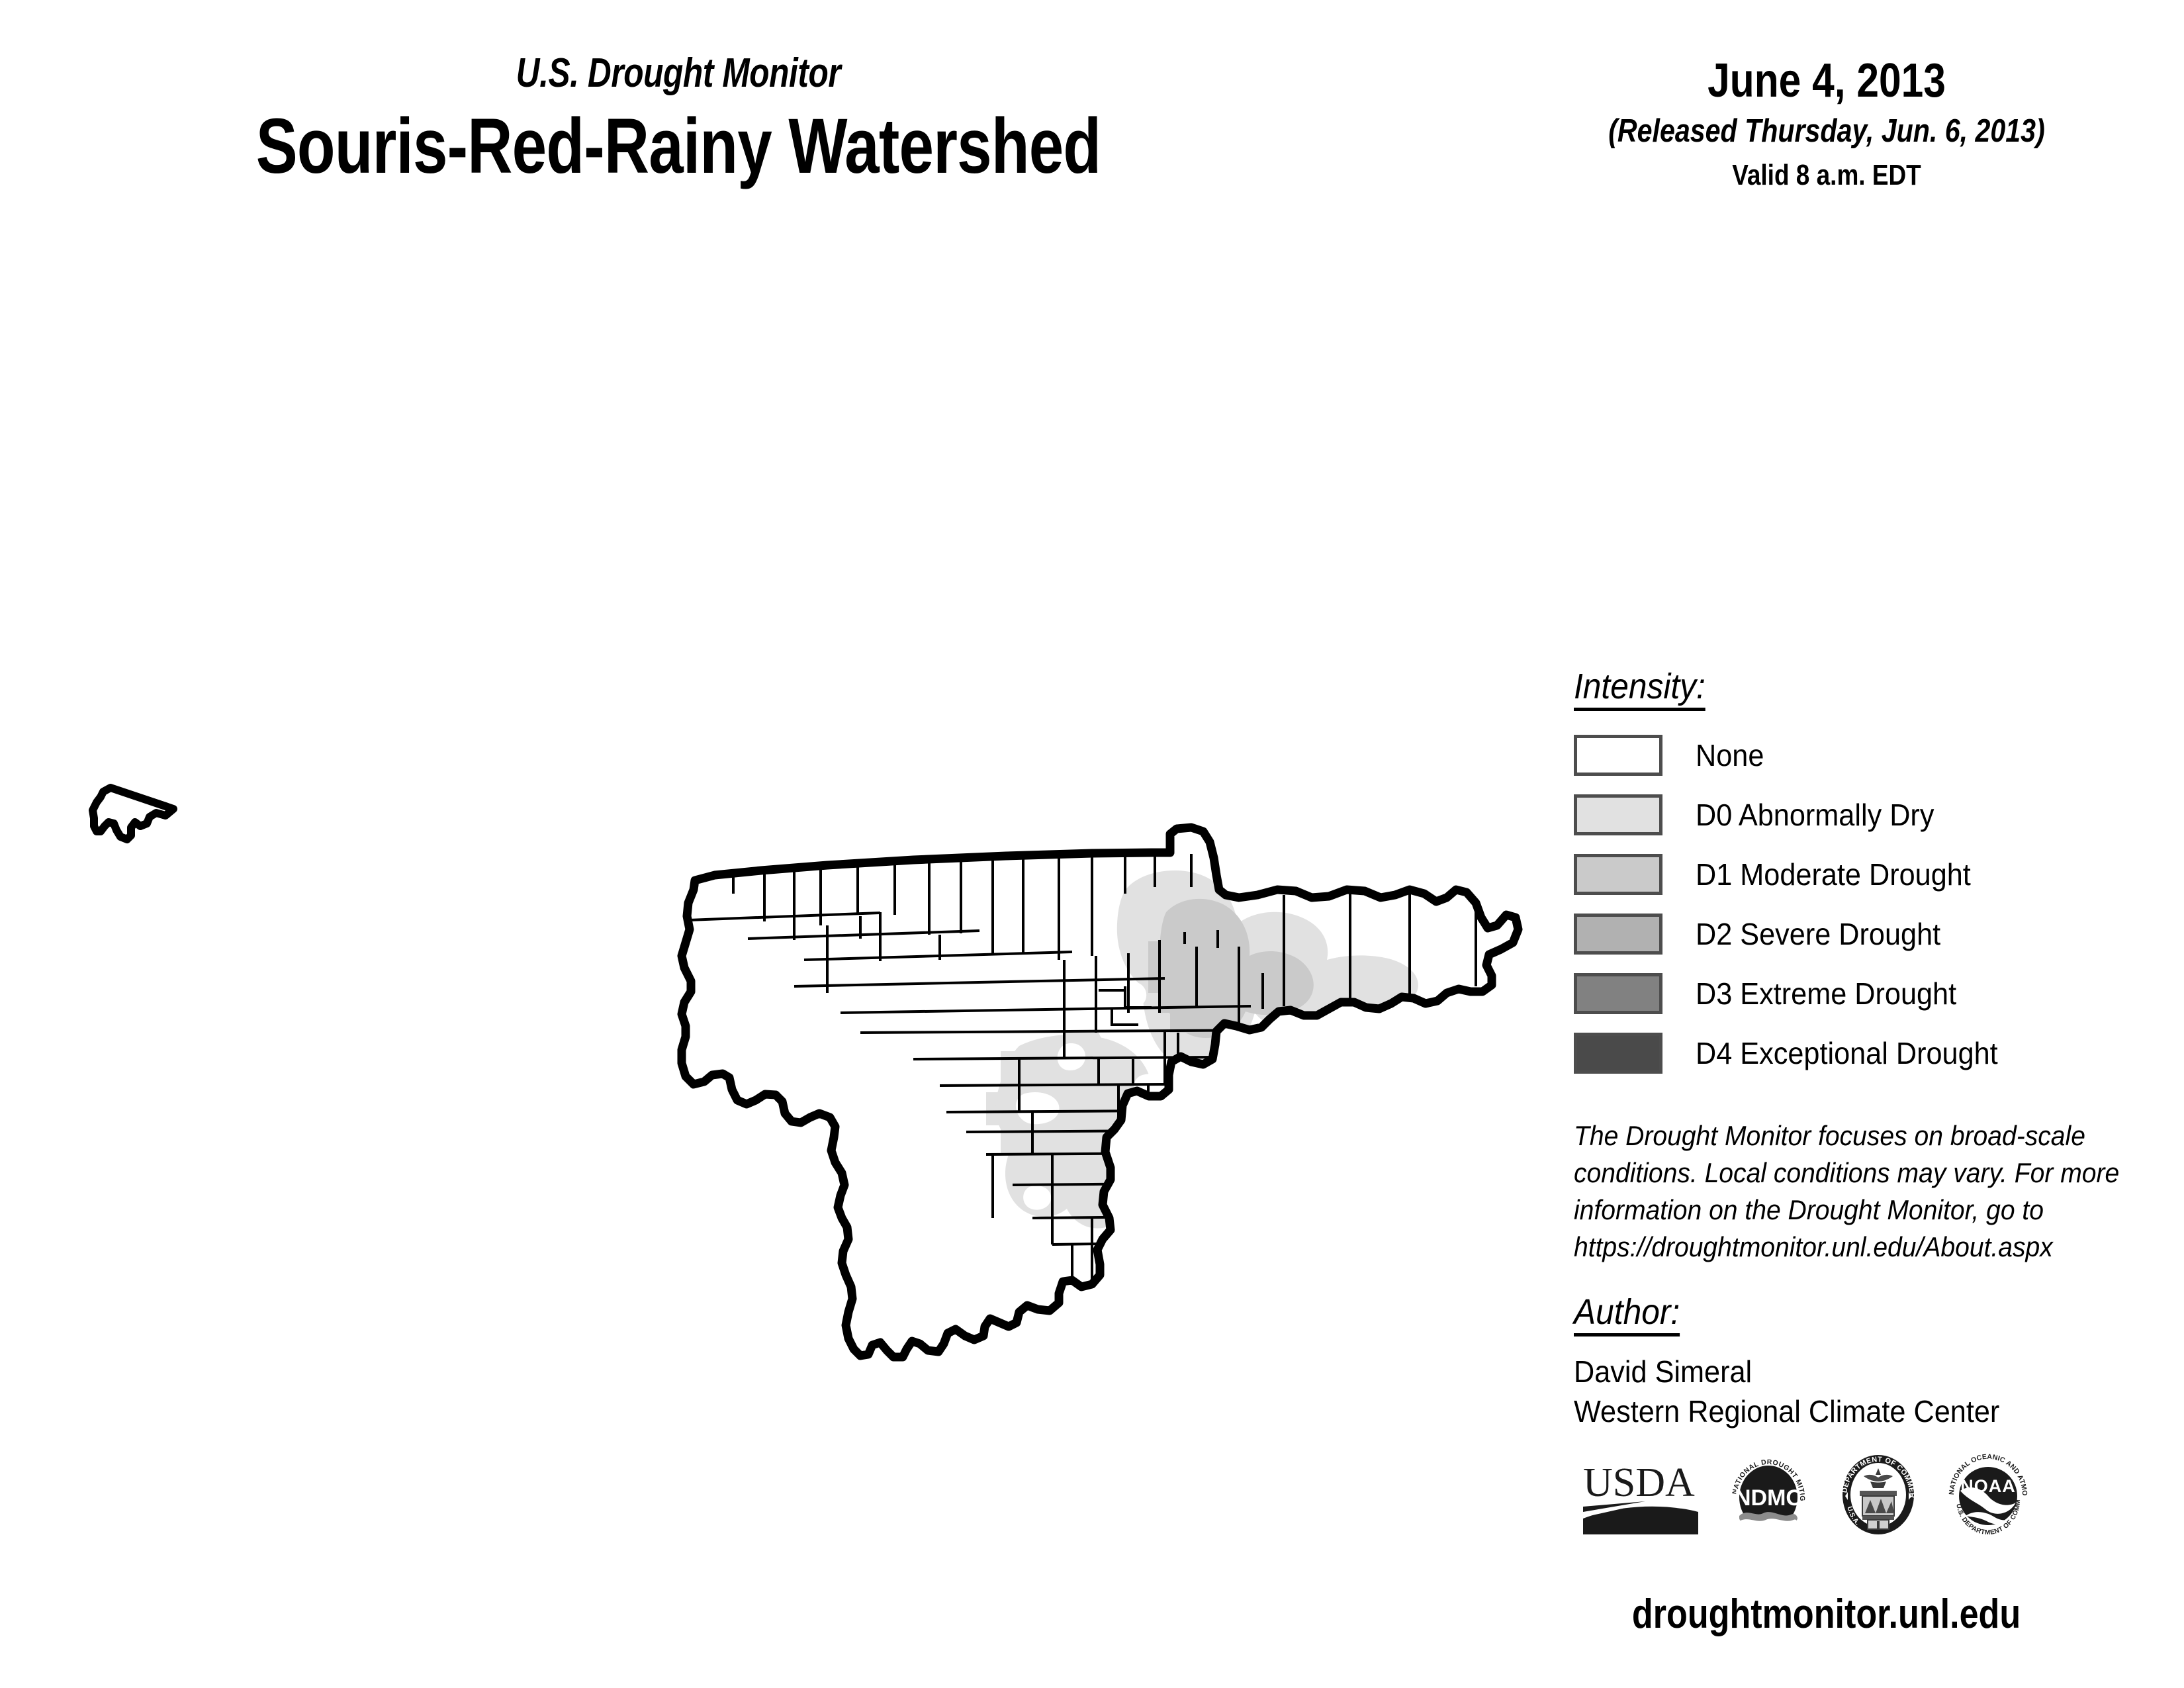 This screenshot has width=2184, height=1688. I want to click on valid-date: June 4, 2013, so click(1826, 80).